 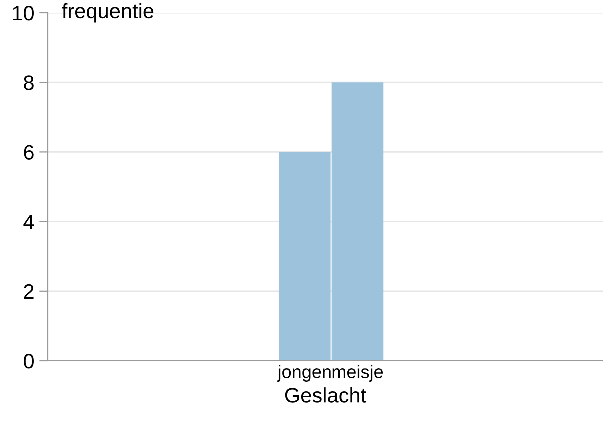 I want to click on x-tick-label: jongen, so click(x=304, y=373).